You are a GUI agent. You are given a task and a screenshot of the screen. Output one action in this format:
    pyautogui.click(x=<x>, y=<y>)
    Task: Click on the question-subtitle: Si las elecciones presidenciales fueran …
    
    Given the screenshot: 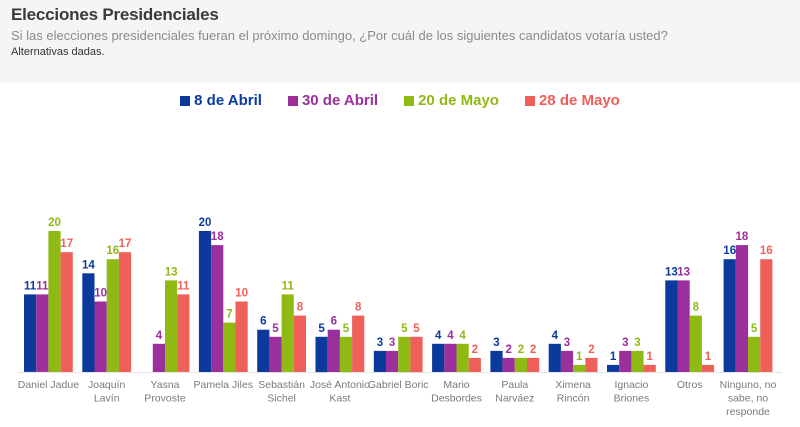 What is the action you would take?
    pyautogui.click(x=339, y=35)
    